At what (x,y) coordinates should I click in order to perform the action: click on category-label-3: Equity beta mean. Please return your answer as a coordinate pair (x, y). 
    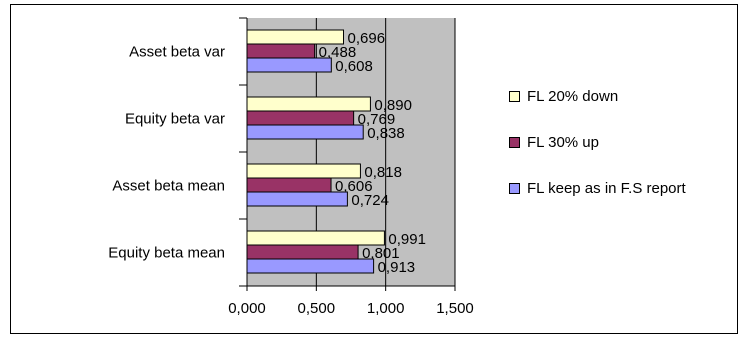
    Looking at the image, I should click on (166, 253).